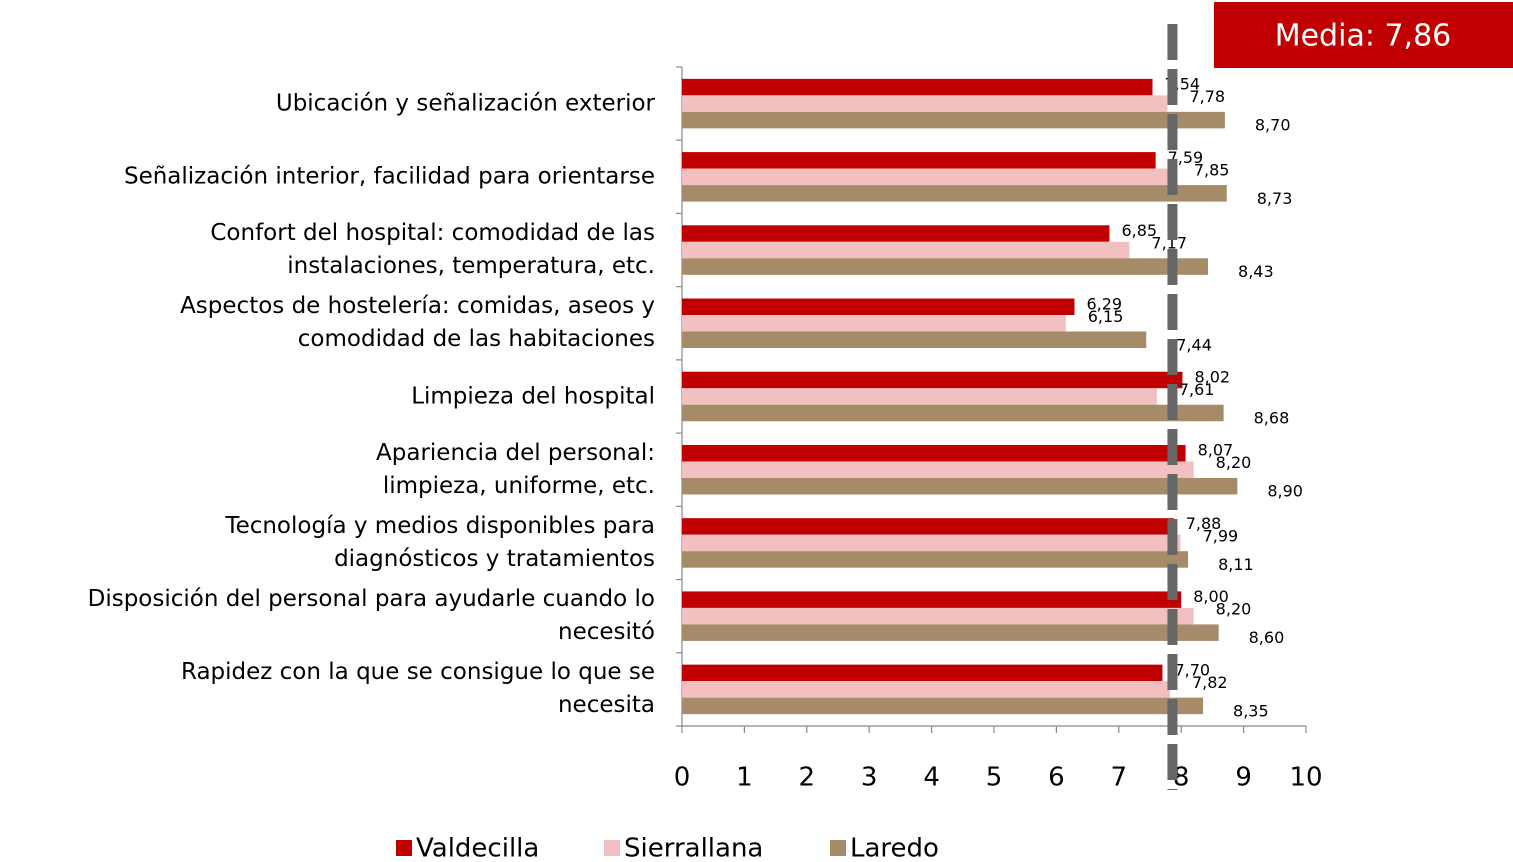 The height and width of the screenshot is (862, 1513). Describe the element at coordinates (1216, 450) in the screenshot. I see `value-label: 8,07` at that location.